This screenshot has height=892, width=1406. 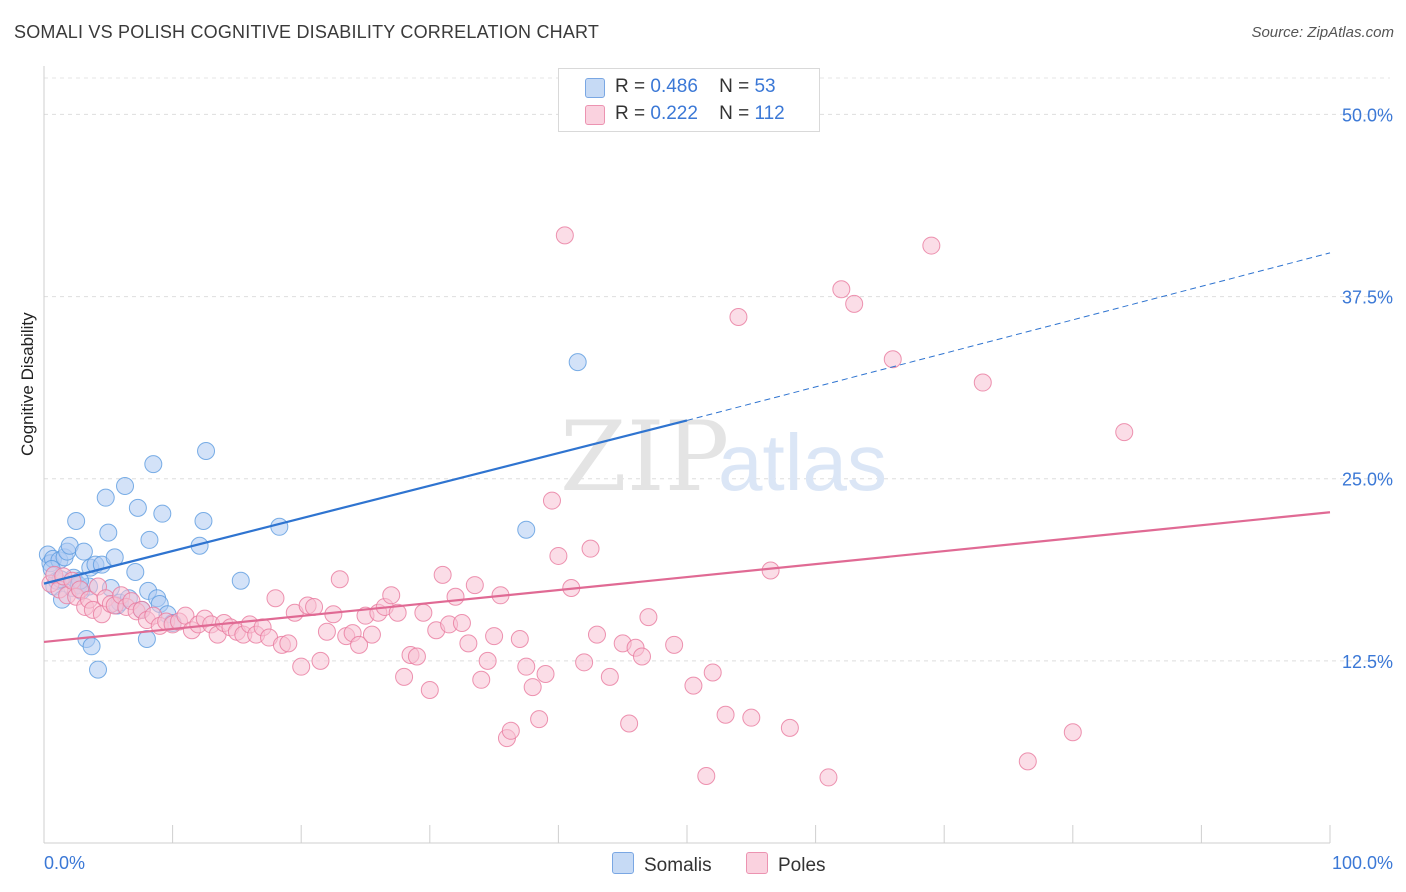 I want to click on poles-trend-line, so click(x=687, y=577).